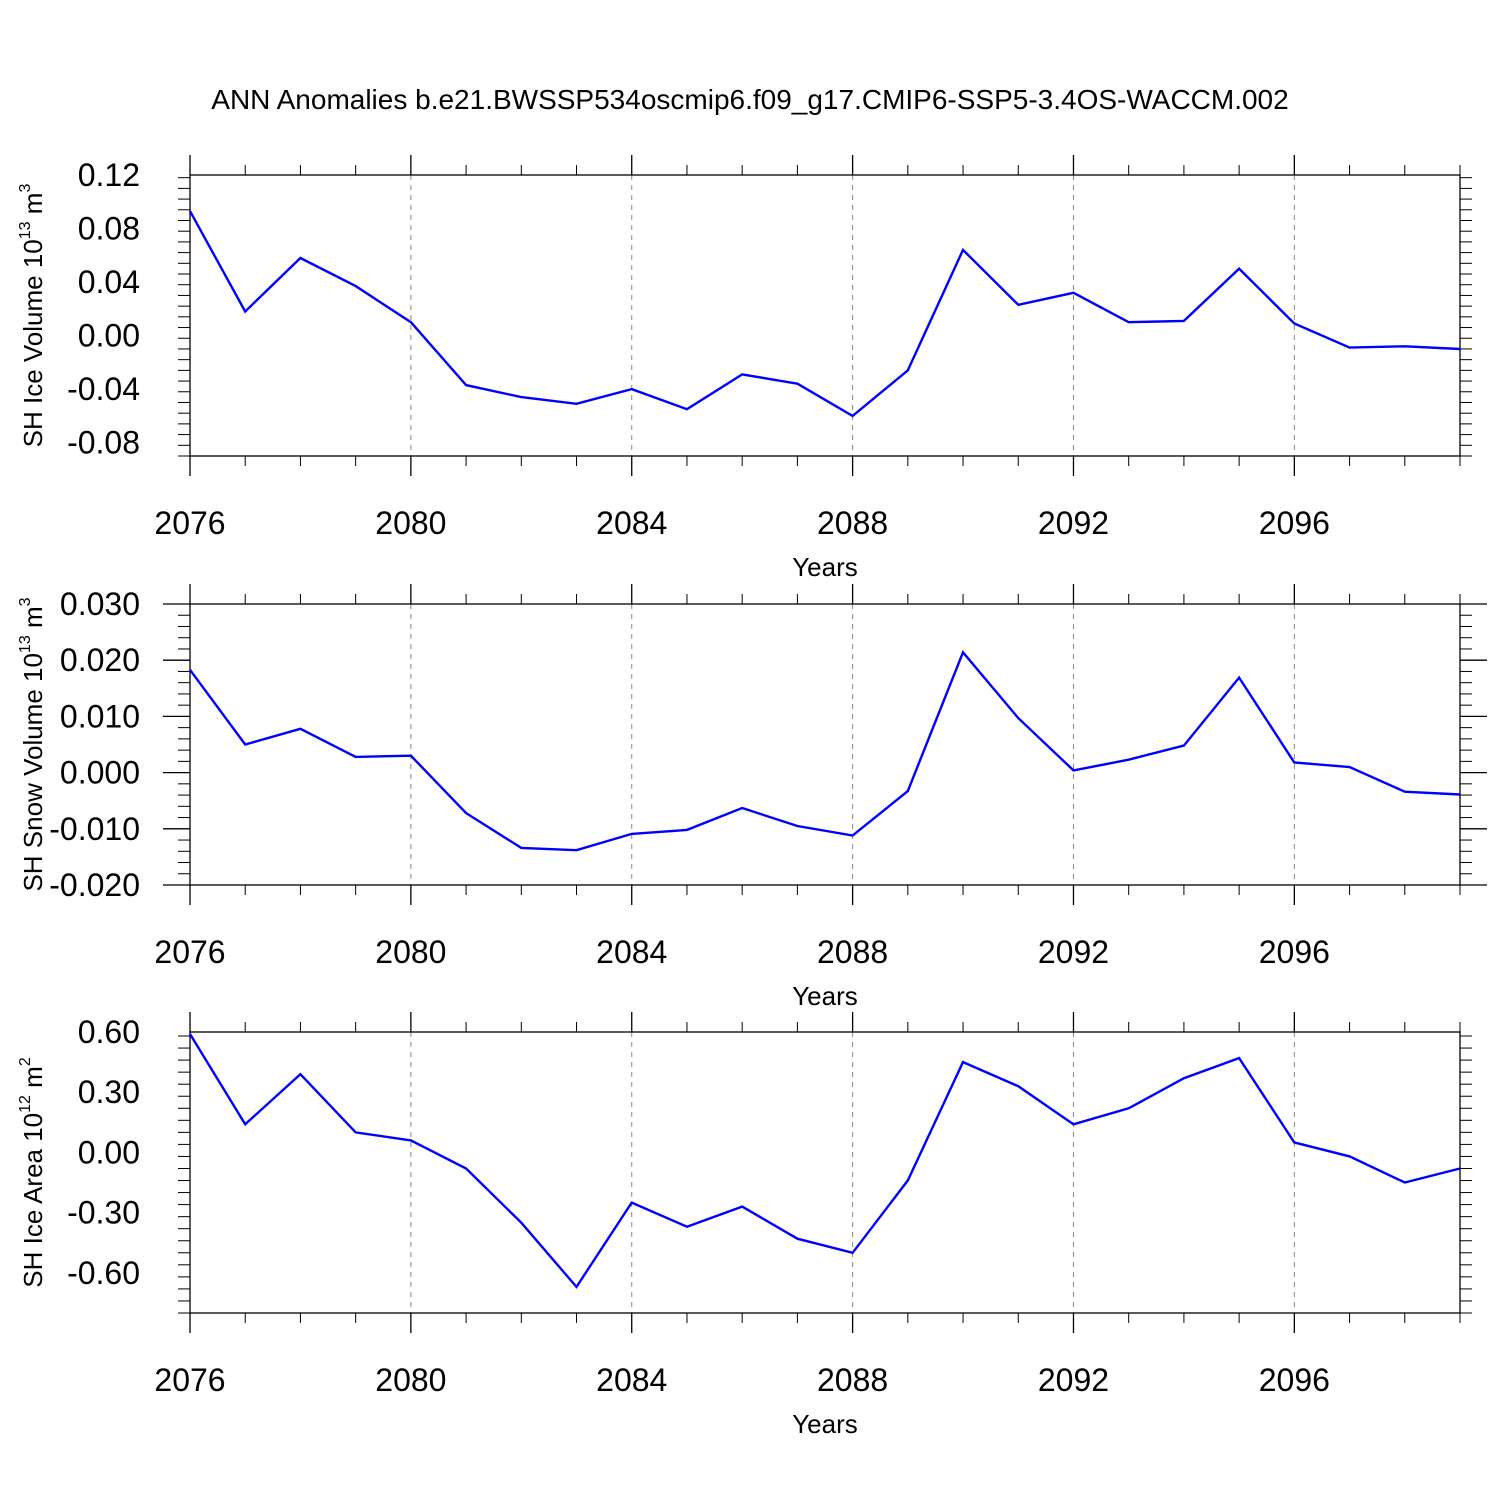 The image size is (1500, 1500). Describe the element at coordinates (100, 604) in the screenshot. I see `y-tick-label: 0.030` at that location.